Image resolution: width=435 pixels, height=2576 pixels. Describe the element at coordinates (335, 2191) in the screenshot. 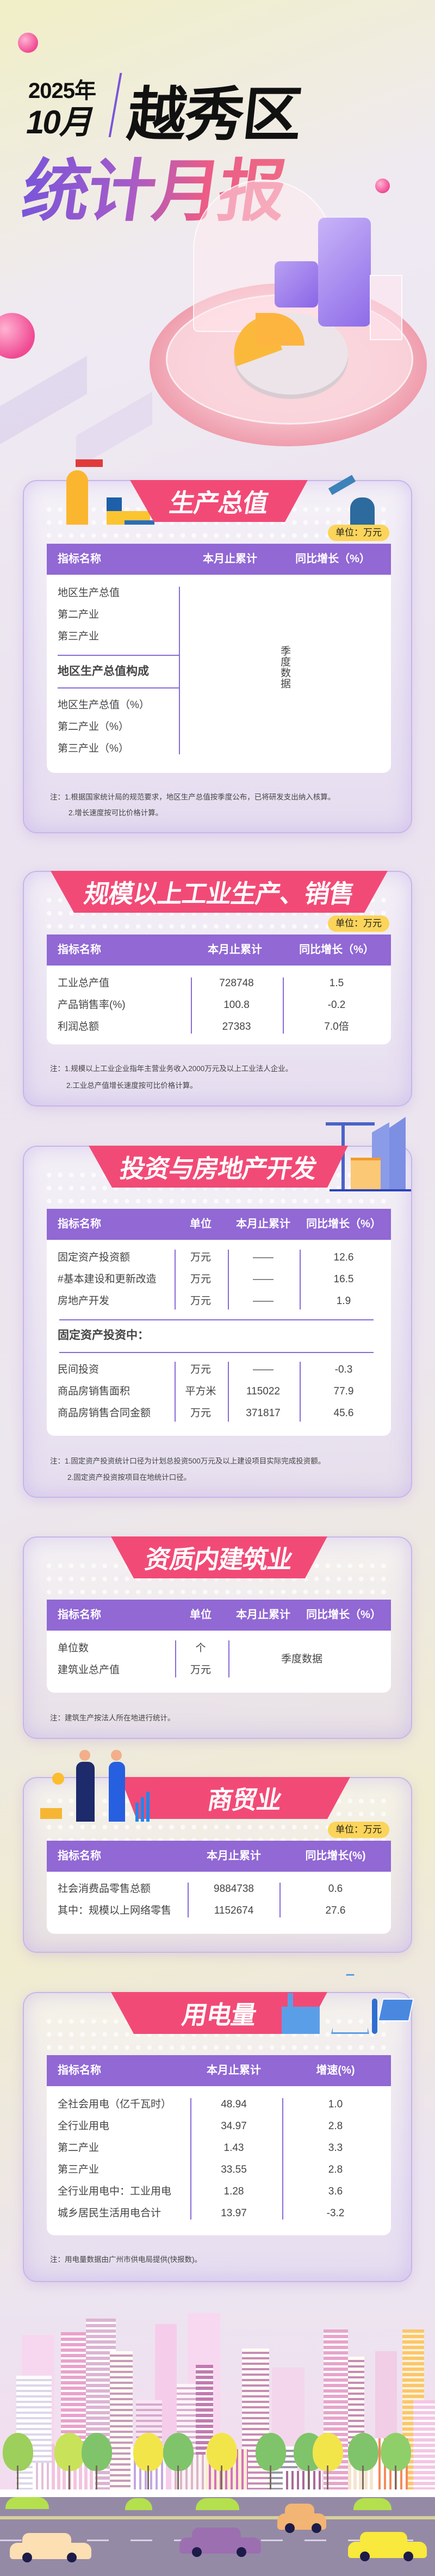

I see `row-value: 3.6` at that location.